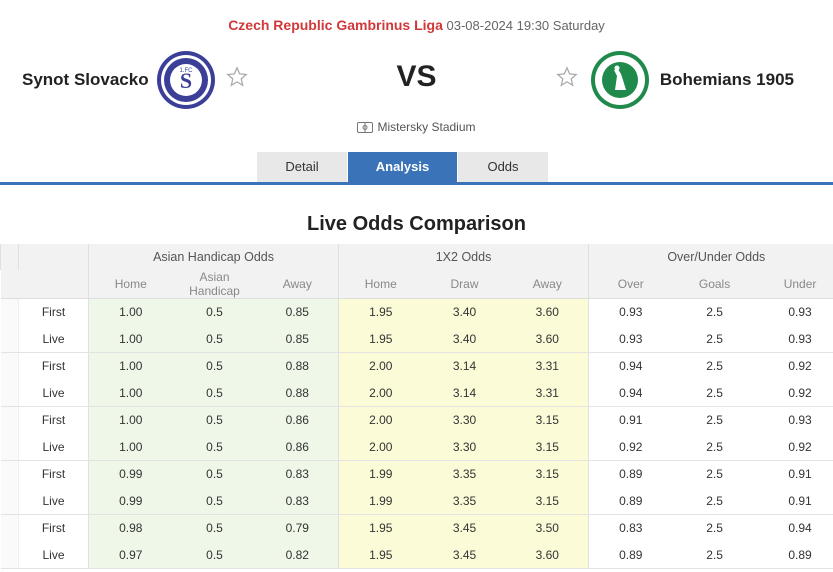  Describe the element at coordinates (503, 167) in the screenshot. I see `tab-odds: Odds` at that location.